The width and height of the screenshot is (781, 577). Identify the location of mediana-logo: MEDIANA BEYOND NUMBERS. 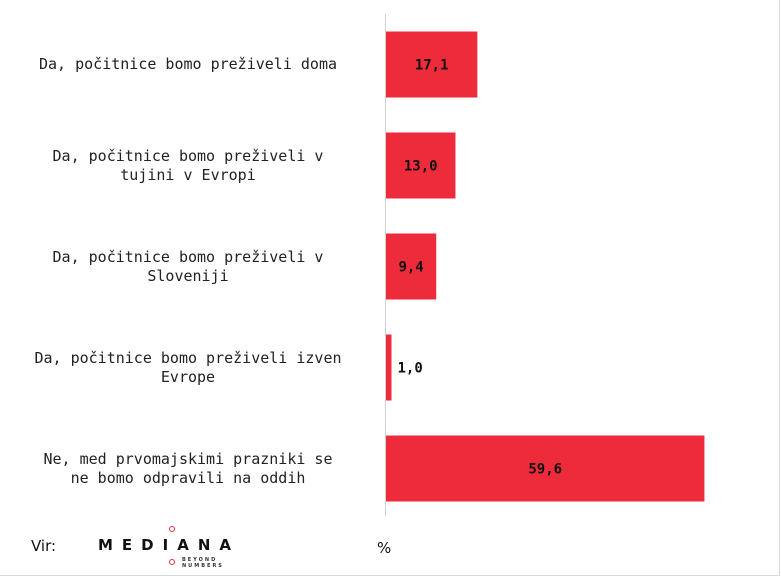
(173, 548).